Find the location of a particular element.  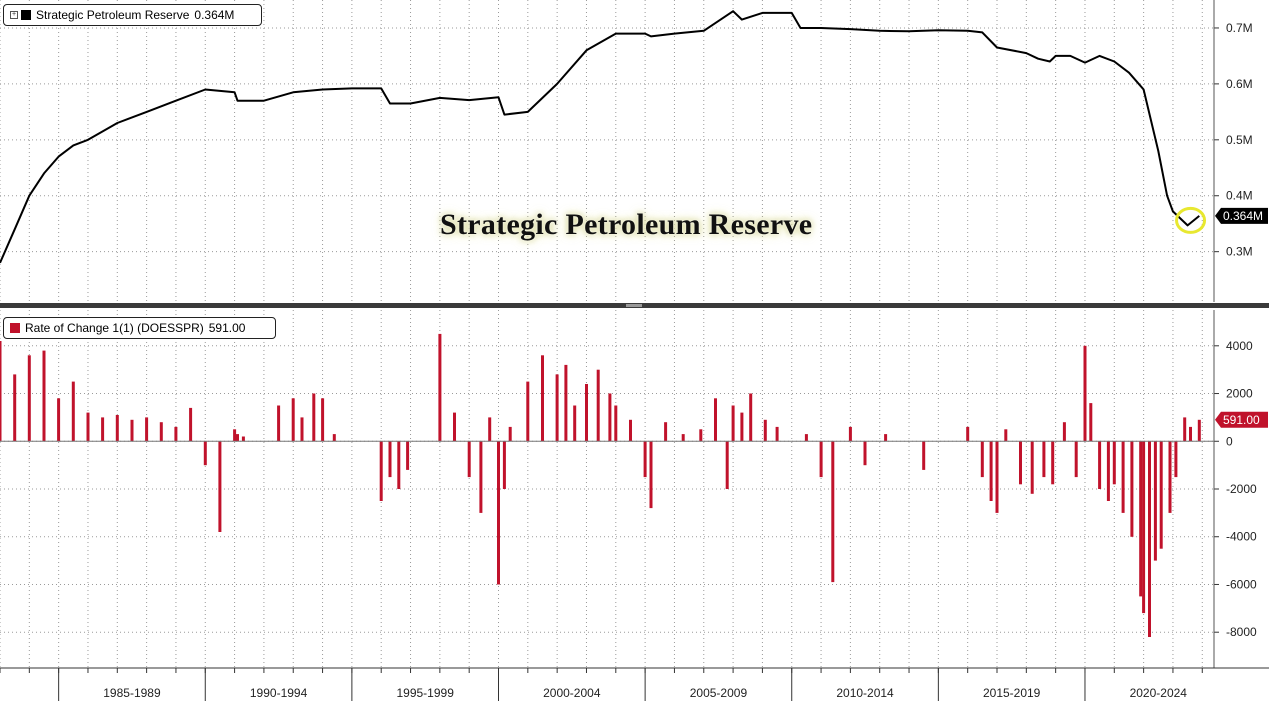

x-period-label: 1990-1994 is located at coordinates (279, 693).